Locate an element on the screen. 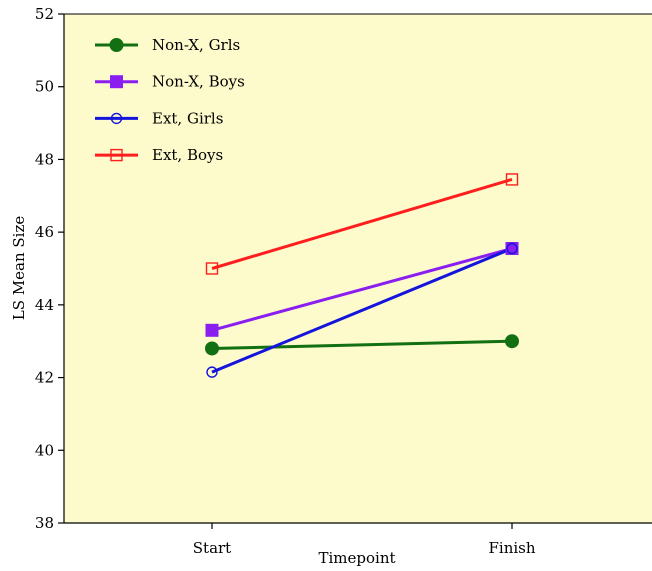  legend-label: Non-X, Boys is located at coordinates (198, 82).